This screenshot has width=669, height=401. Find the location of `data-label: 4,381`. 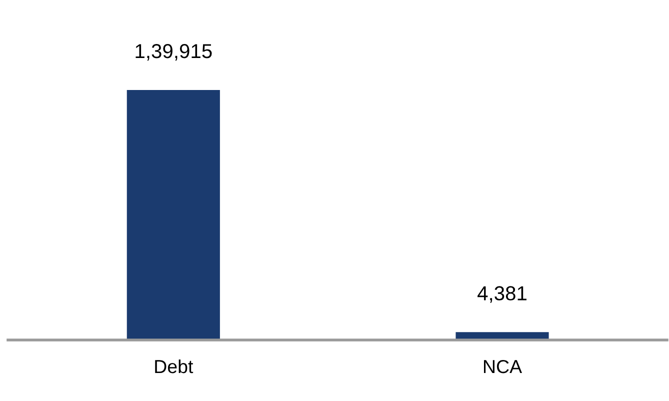

data-label: 4,381 is located at coordinates (502, 294).